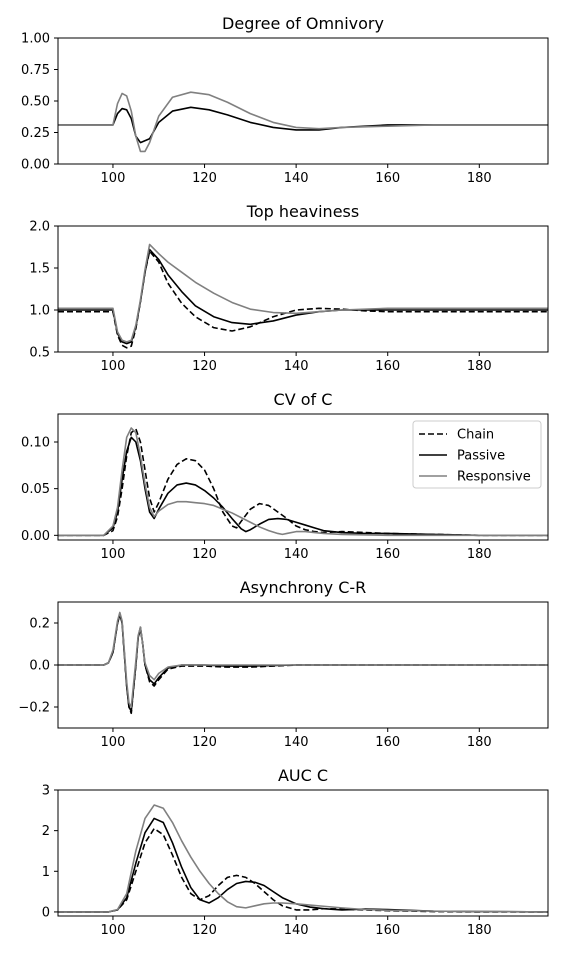 The width and height of the screenshot is (563, 955). Describe the element at coordinates (46, 791) in the screenshot. I see `y-tick-label: 3` at that location.